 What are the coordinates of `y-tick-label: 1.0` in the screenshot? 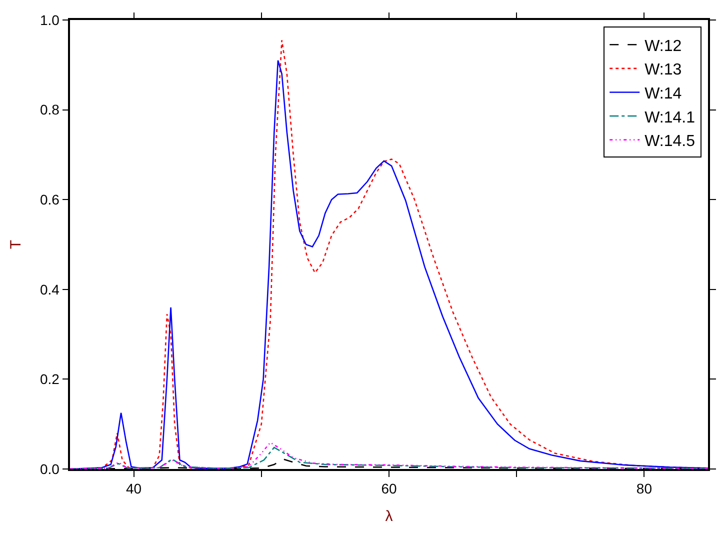 It's located at (50, 20).